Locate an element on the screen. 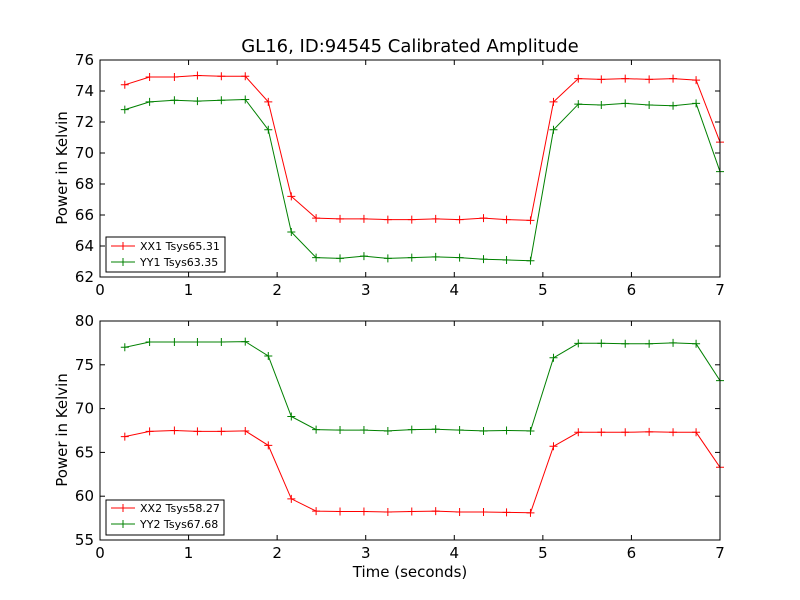  top-x-tick-label-6: 6 is located at coordinates (632, 290).